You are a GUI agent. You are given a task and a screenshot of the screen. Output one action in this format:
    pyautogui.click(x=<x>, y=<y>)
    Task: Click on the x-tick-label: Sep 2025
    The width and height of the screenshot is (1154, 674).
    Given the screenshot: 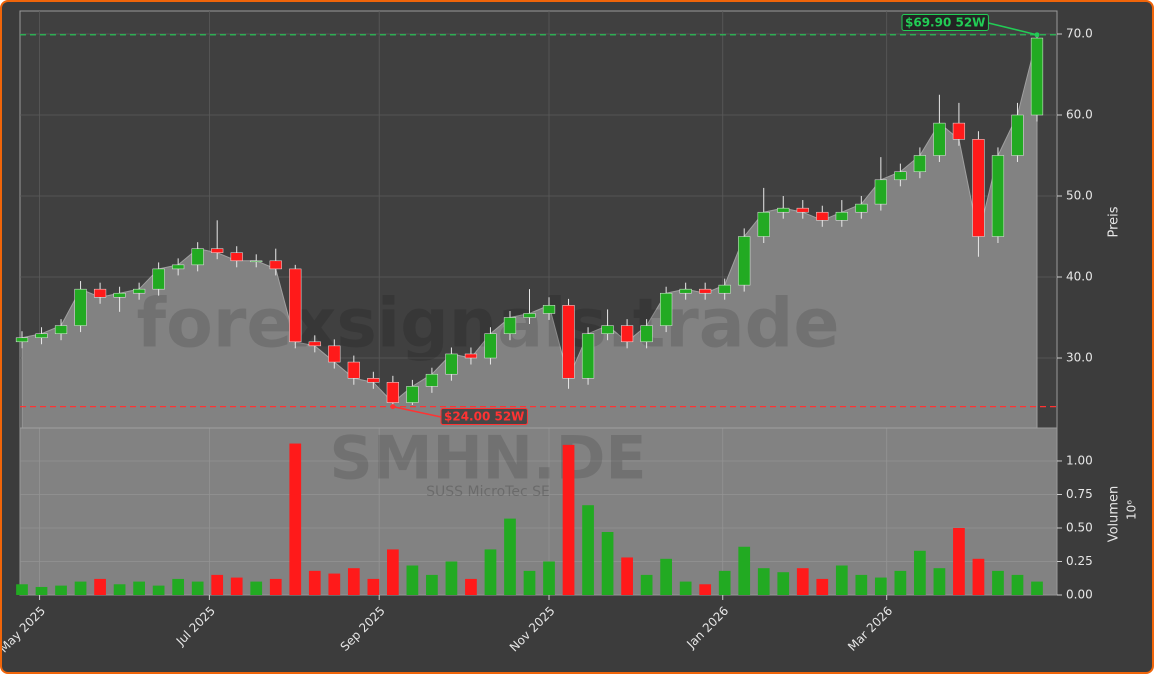 What is the action you would take?
    pyautogui.click(x=363, y=629)
    